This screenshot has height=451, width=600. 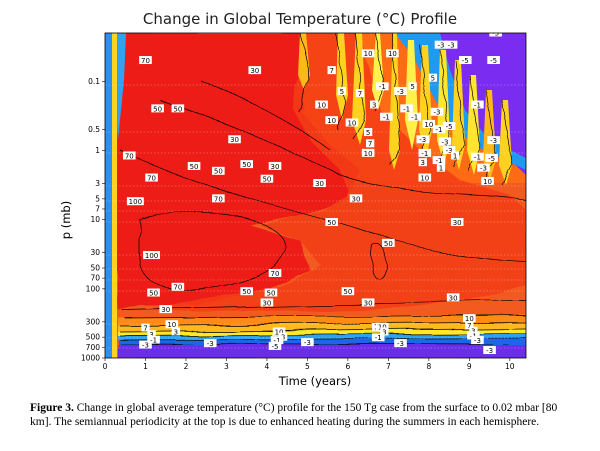 I want to click on y-tick-label: 50, so click(x=95, y=268).